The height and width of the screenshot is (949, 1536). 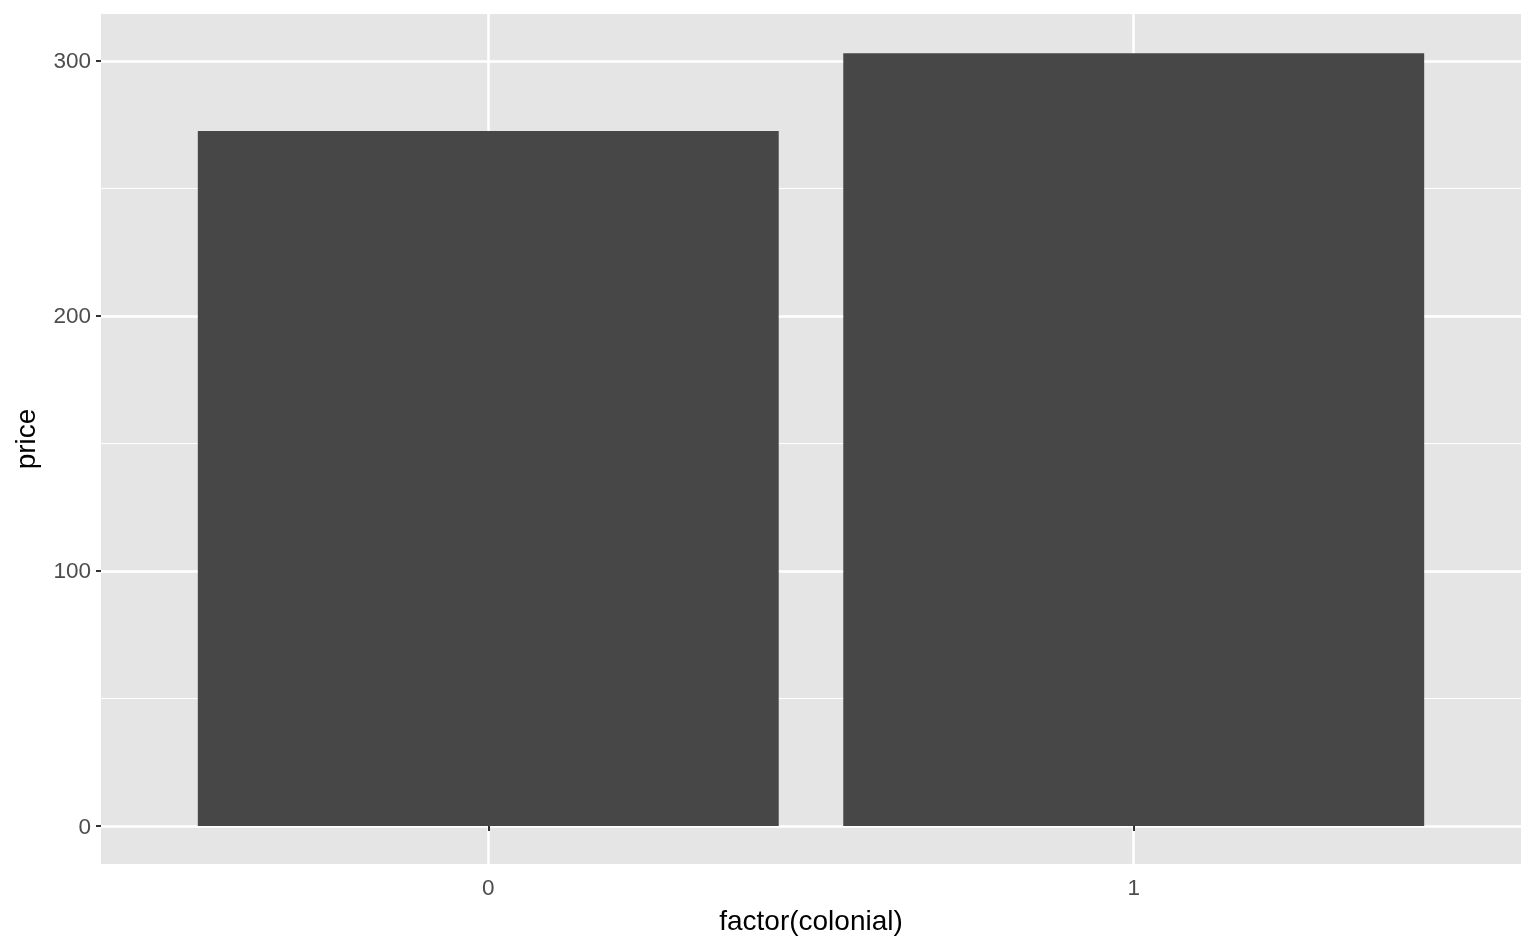 What do you see at coordinates (811, 920) in the screenshot?
I see `x-axis-title: factor(colonial)` at bounding box center [811, 920].